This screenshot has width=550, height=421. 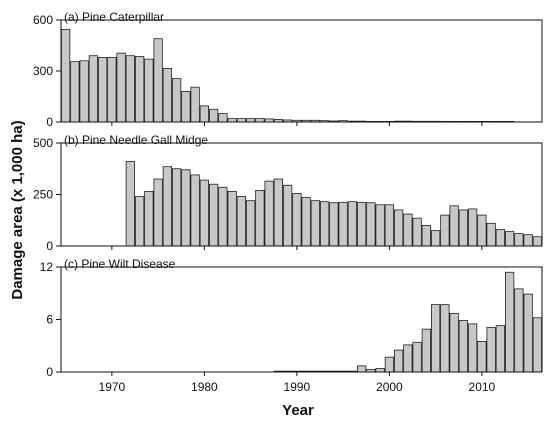 What do you see at coordinates (114, 17) in the screenshot?
I see `panel-title: (a) Pine Caterpillar` at bounding box center [114, 17].